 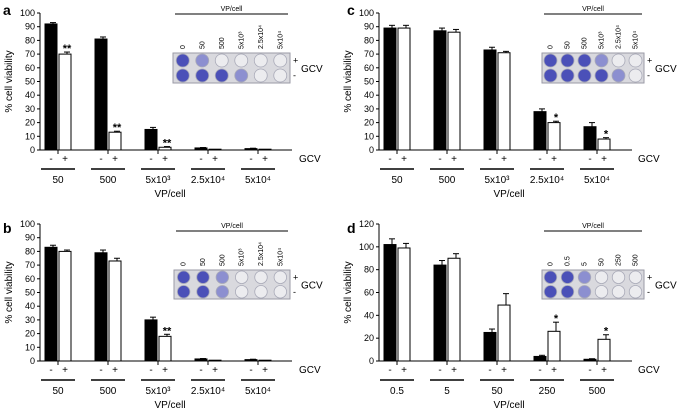 What do you see at coordinates (369, 40) in the screenshot?
I see `y-tick-label-c: 80` at bounding box center [369, 40].